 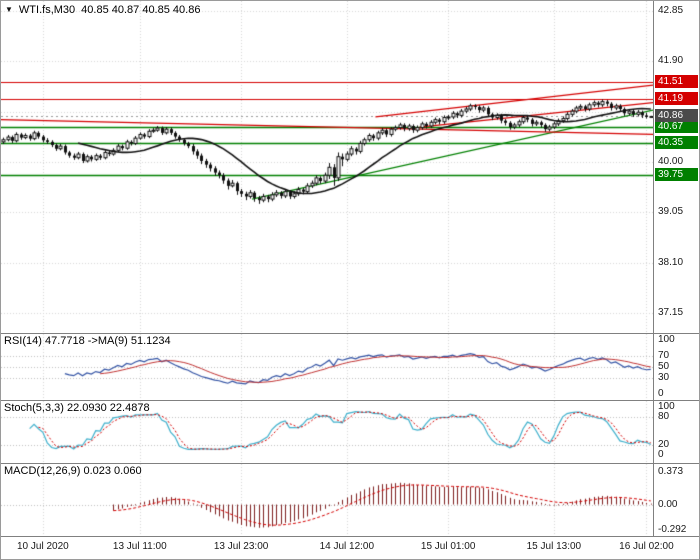 I want to click on stoch-panel: 100 80 20 0 Stoch(5,3,3) 22.0930 22.4878, so click(x=350, y=432).